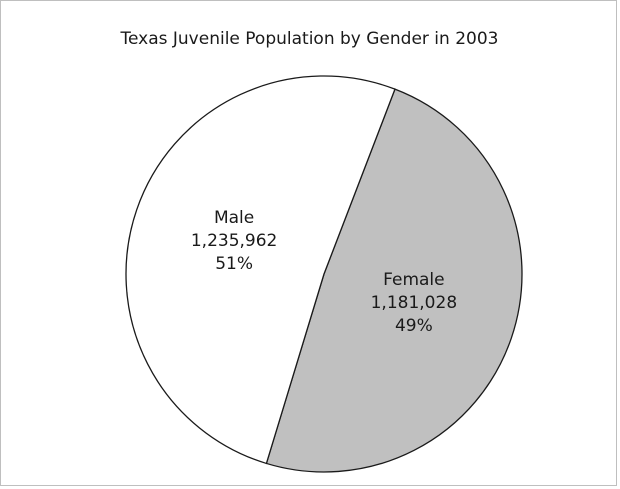  What do you see at coordinates (234, 218) in the screenshot?
I see `data-label-male-label: Male` at bounding box center [234, 218].